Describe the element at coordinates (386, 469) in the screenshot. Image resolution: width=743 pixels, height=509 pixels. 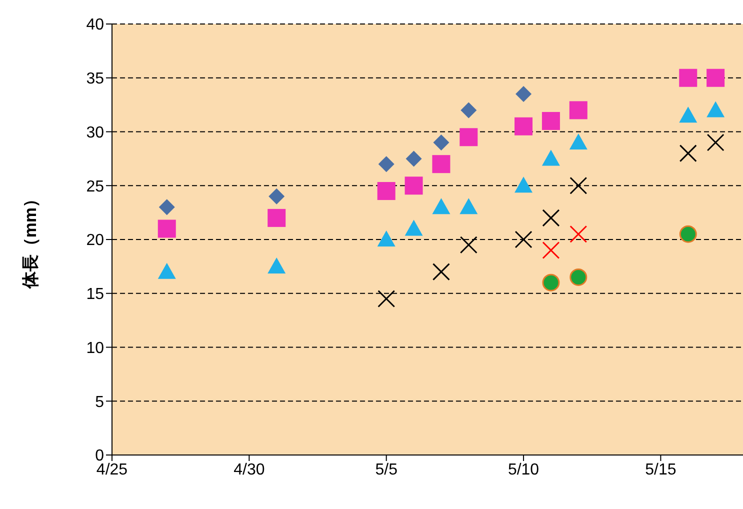
I see `x-tick-label: 5/5` at that location.